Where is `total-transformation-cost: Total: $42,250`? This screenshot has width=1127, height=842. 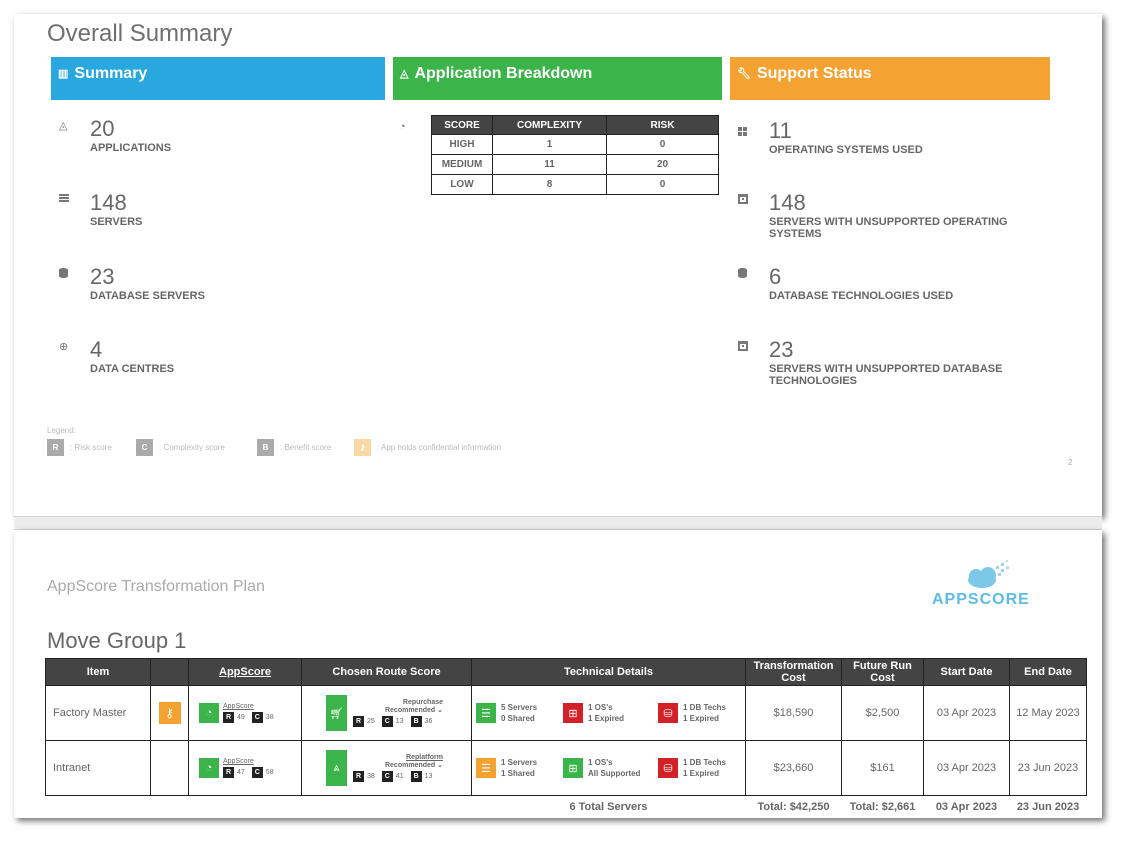 total-transformation-cost: Total: $42,250 is located at coordinates (793, 806).